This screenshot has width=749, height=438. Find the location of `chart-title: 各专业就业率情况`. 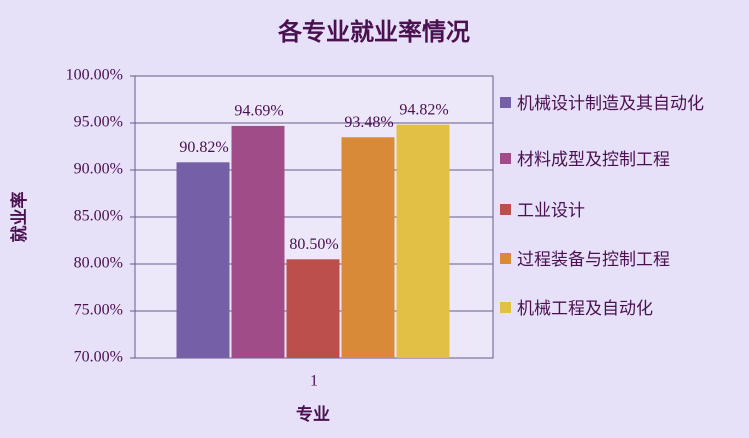

chart-title: 各专业就业率情况 is located at coordinates (373, 32).